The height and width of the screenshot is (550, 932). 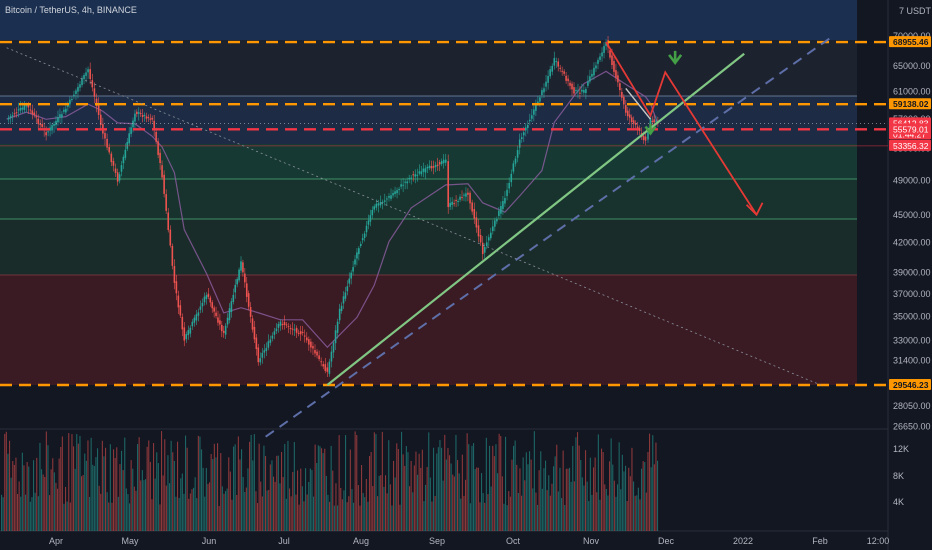 I want to click on level-price-tag, so click(x=910, y=129).